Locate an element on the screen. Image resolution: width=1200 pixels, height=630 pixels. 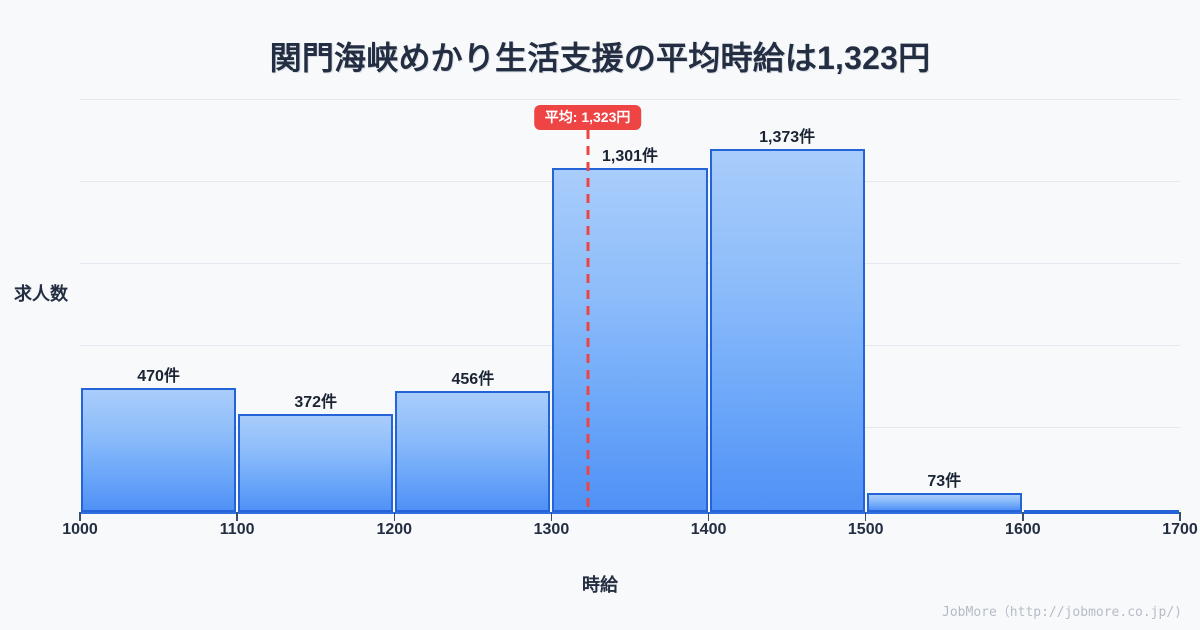
x-axis-tick-label: 1100 is located at coordinates (237, 529).